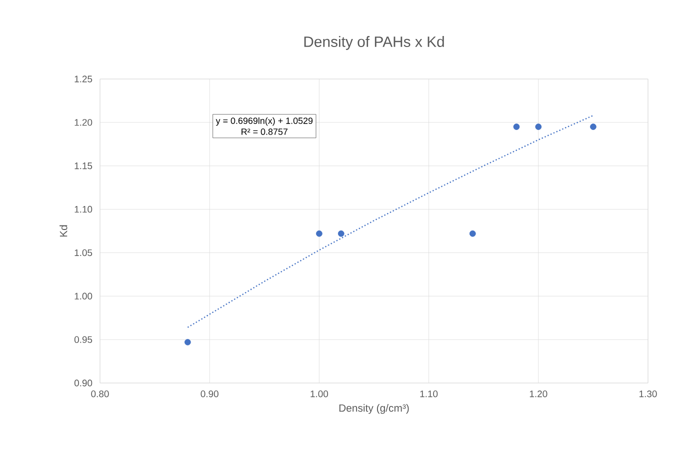 The image size is (676, 457). What do you see at coordinates (265, 131) in the screenshot?
I see `annotation: R² = 0.8757` at bounding box center [265, 131].